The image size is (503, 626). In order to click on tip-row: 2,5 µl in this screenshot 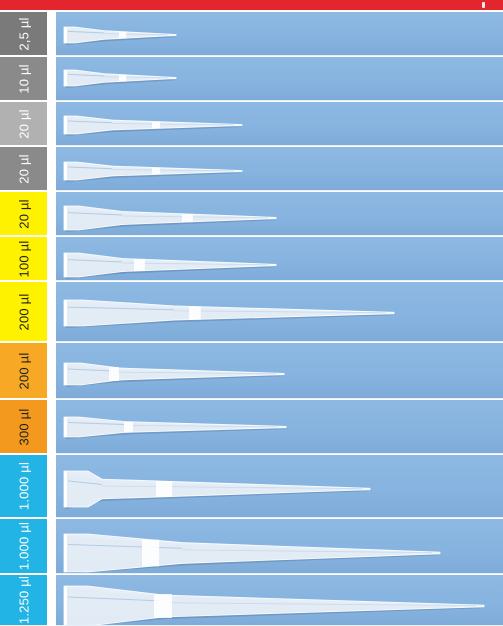, I will do `click(251, 34)`.